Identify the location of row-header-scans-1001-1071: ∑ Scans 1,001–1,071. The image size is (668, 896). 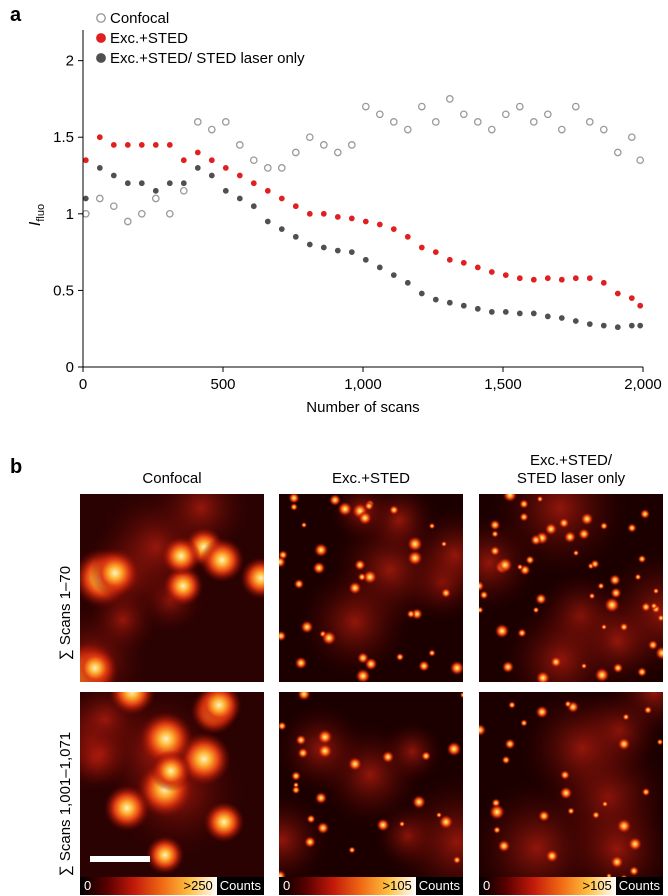
(65, 803).